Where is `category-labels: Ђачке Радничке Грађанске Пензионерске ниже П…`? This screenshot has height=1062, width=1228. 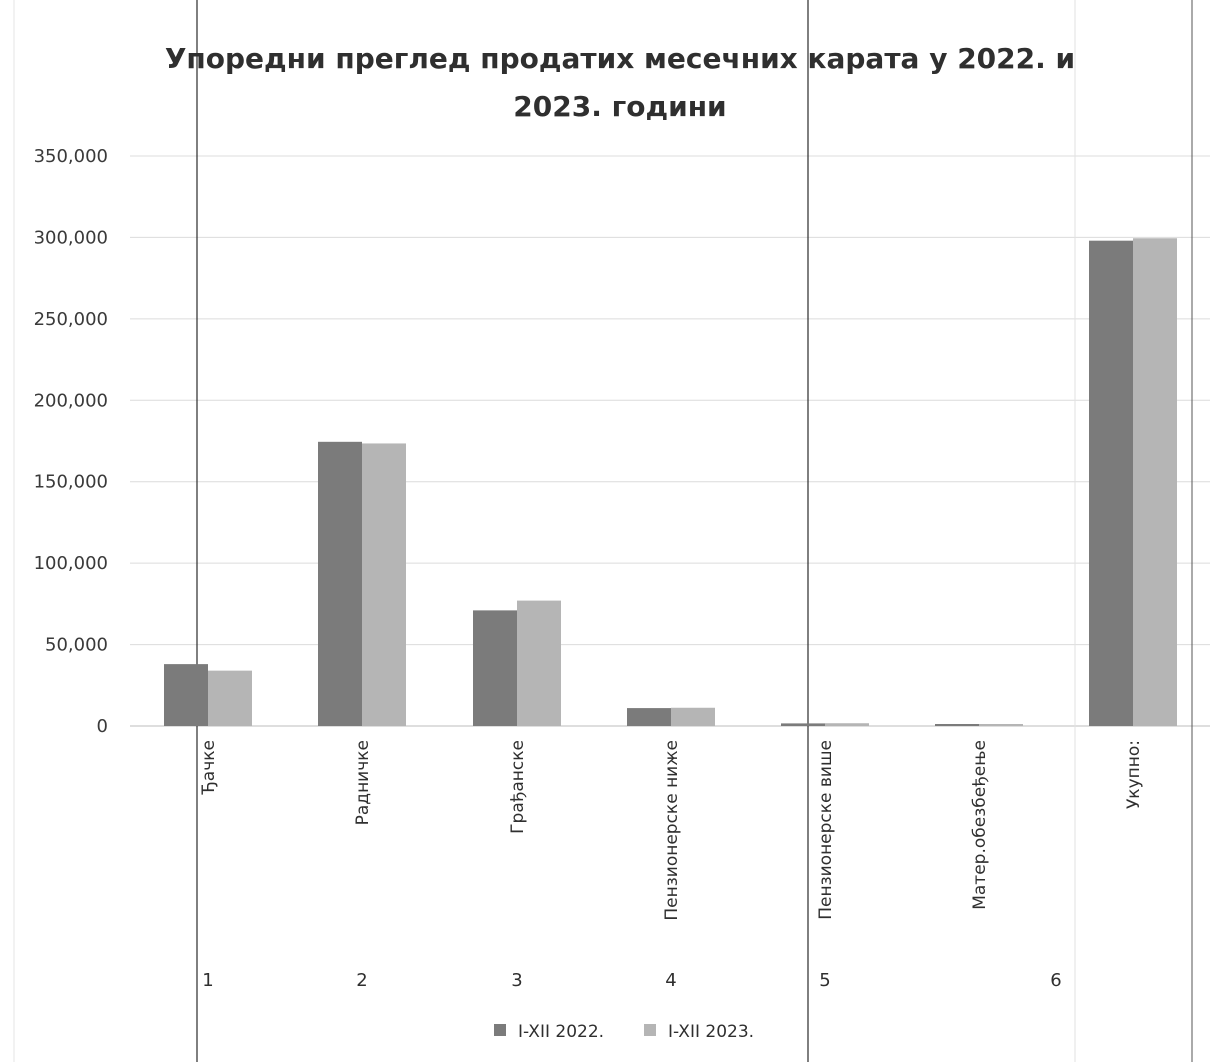 category-labels: Ђачке Радничке Грађанске Пензионерске ниже П… is located at coordinates (671, 830).